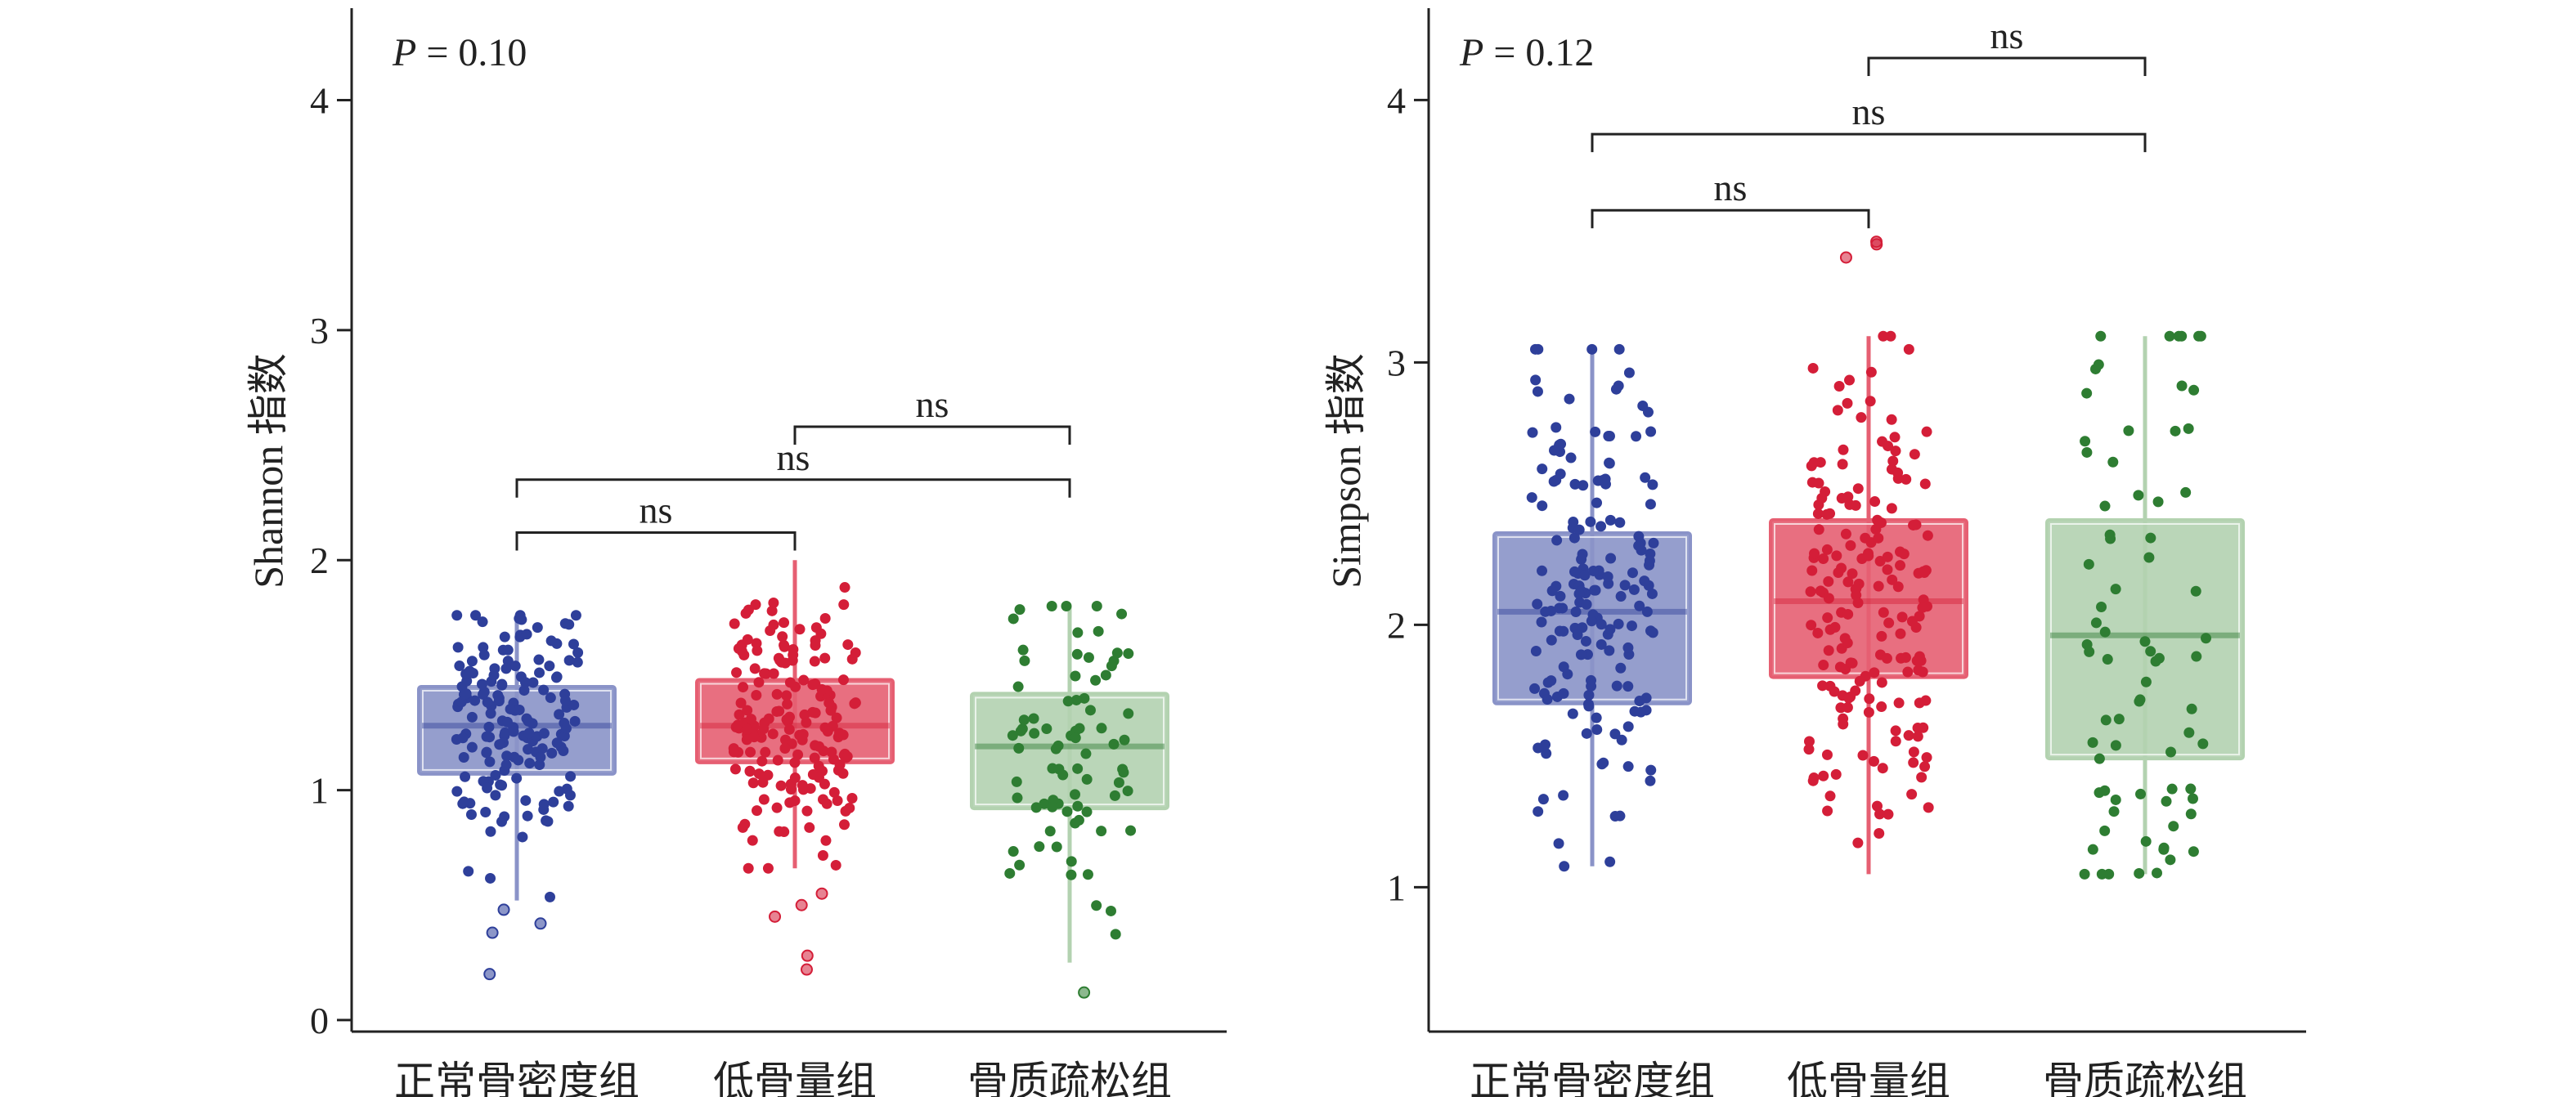 The image size is (2576, 1097). I want to click on p-symbol: P, so click(404, 52).